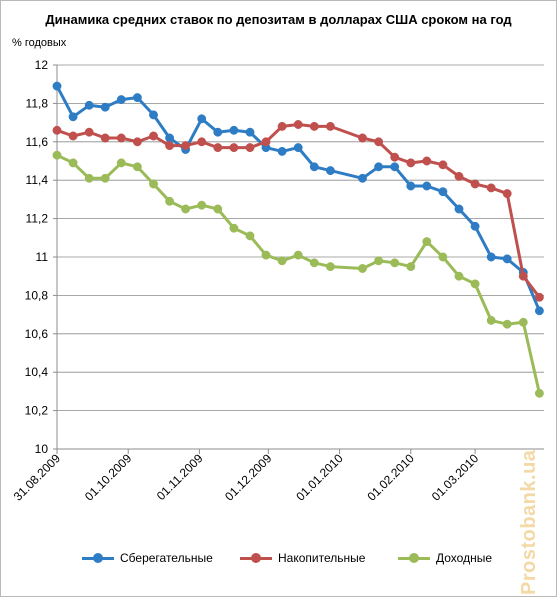  Describe the element at coordinates (37, 180) in the screenshot. I see `y-tick-label: 11,4` at that location.